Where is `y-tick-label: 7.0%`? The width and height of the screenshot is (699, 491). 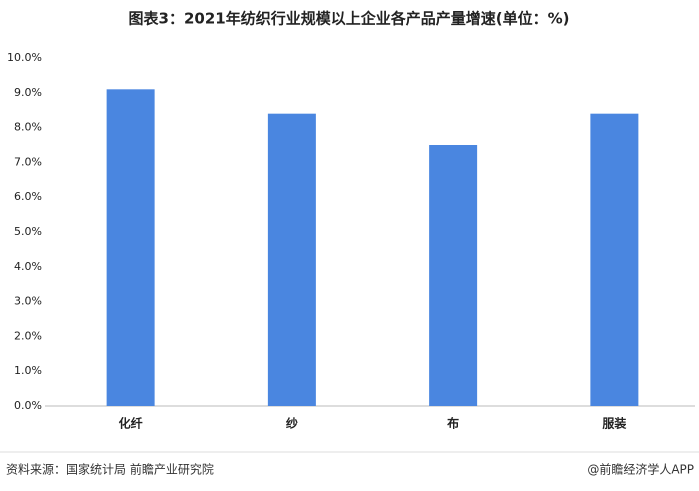
y-tick-label: 7.0% is located at coordinates (28, 161).